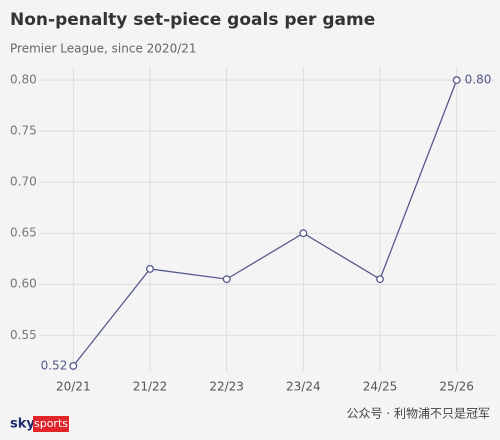 This screenshot has height=440, width=500. I want to click on x-tick-label: 24/25, so click(380, 387).